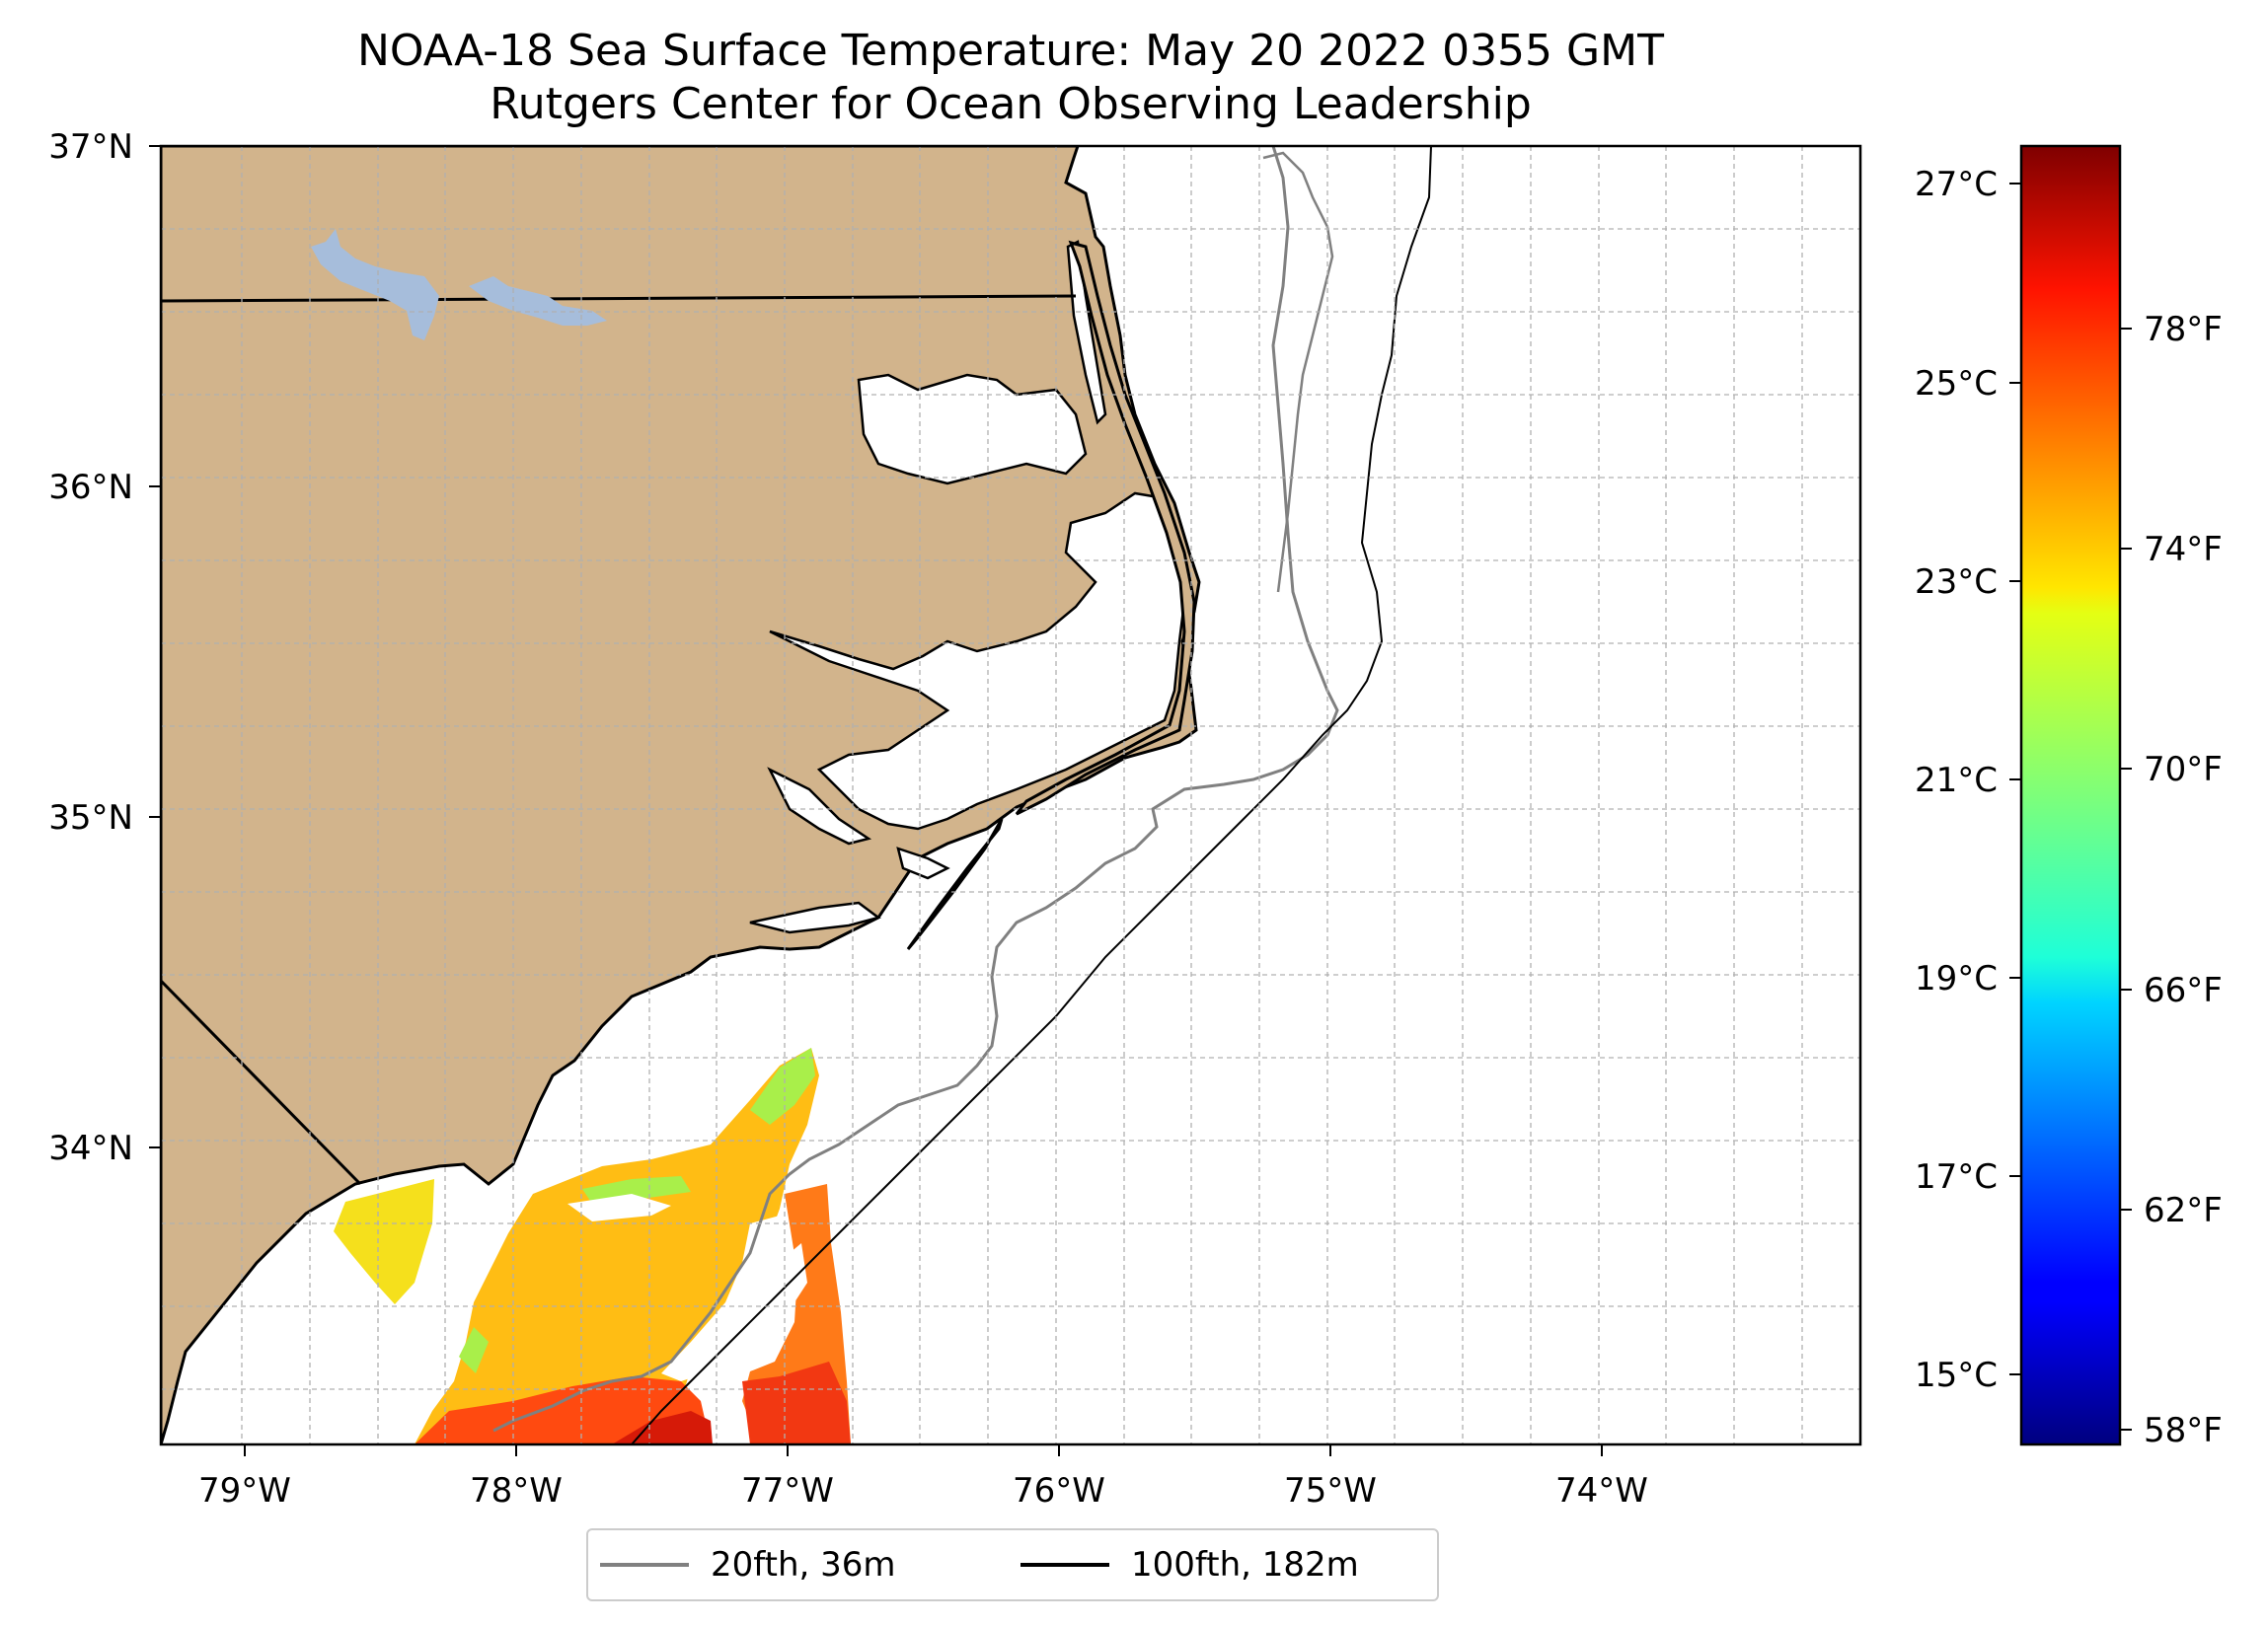  Describe the element at coordinates (90, 487) in the screenshot. I see `lat-label: 36°N` at that location.